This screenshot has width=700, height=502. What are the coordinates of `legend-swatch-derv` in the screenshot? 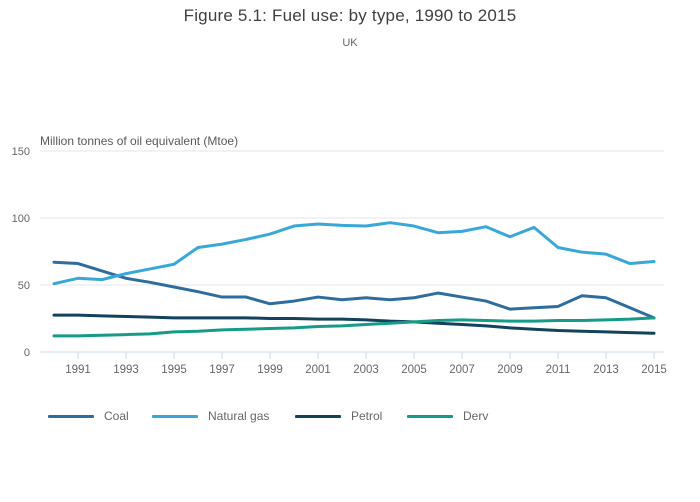 It's located at (430, 416).